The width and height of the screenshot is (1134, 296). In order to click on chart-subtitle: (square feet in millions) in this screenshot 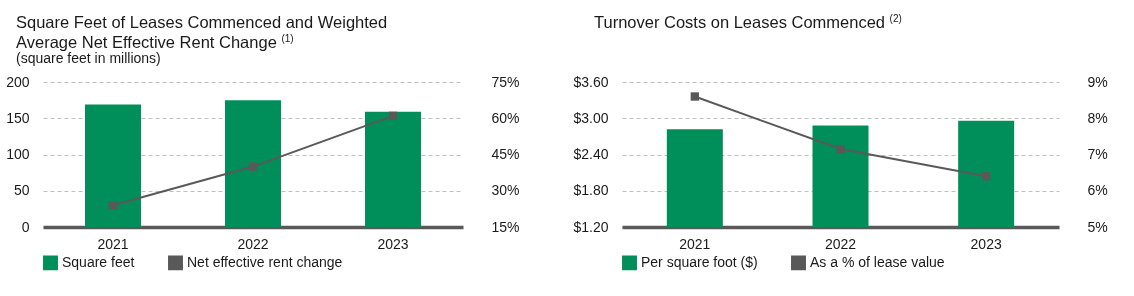, I will do `click(88, 58)`.